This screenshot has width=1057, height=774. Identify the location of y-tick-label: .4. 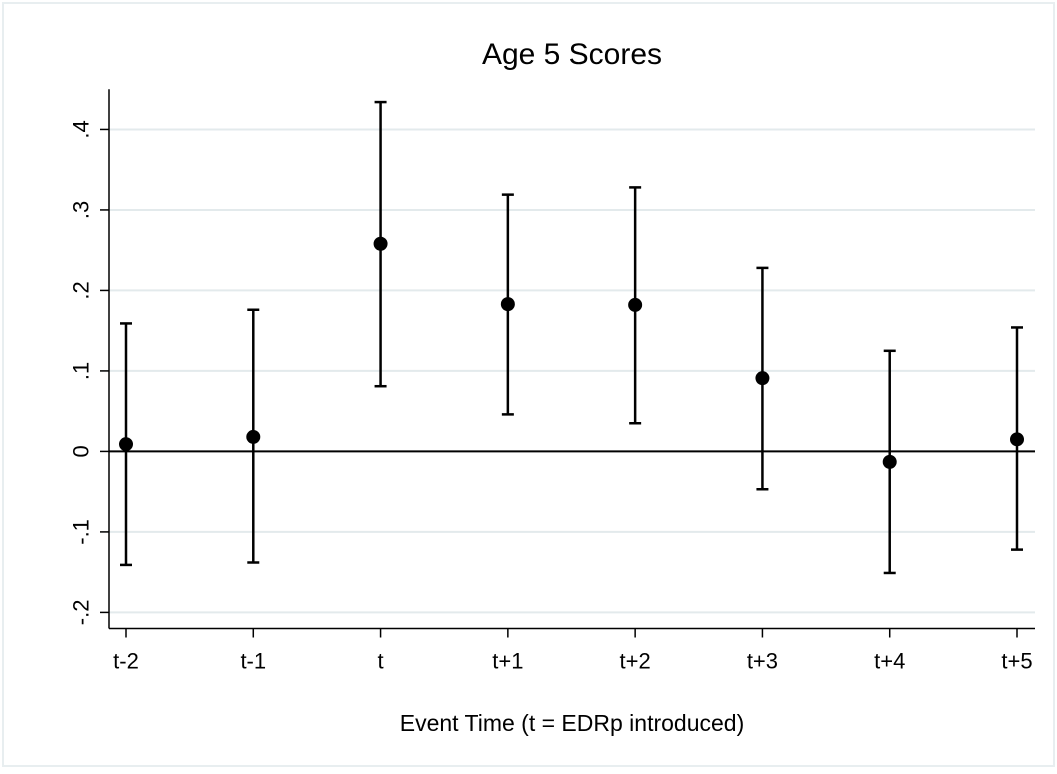
(81, 129).